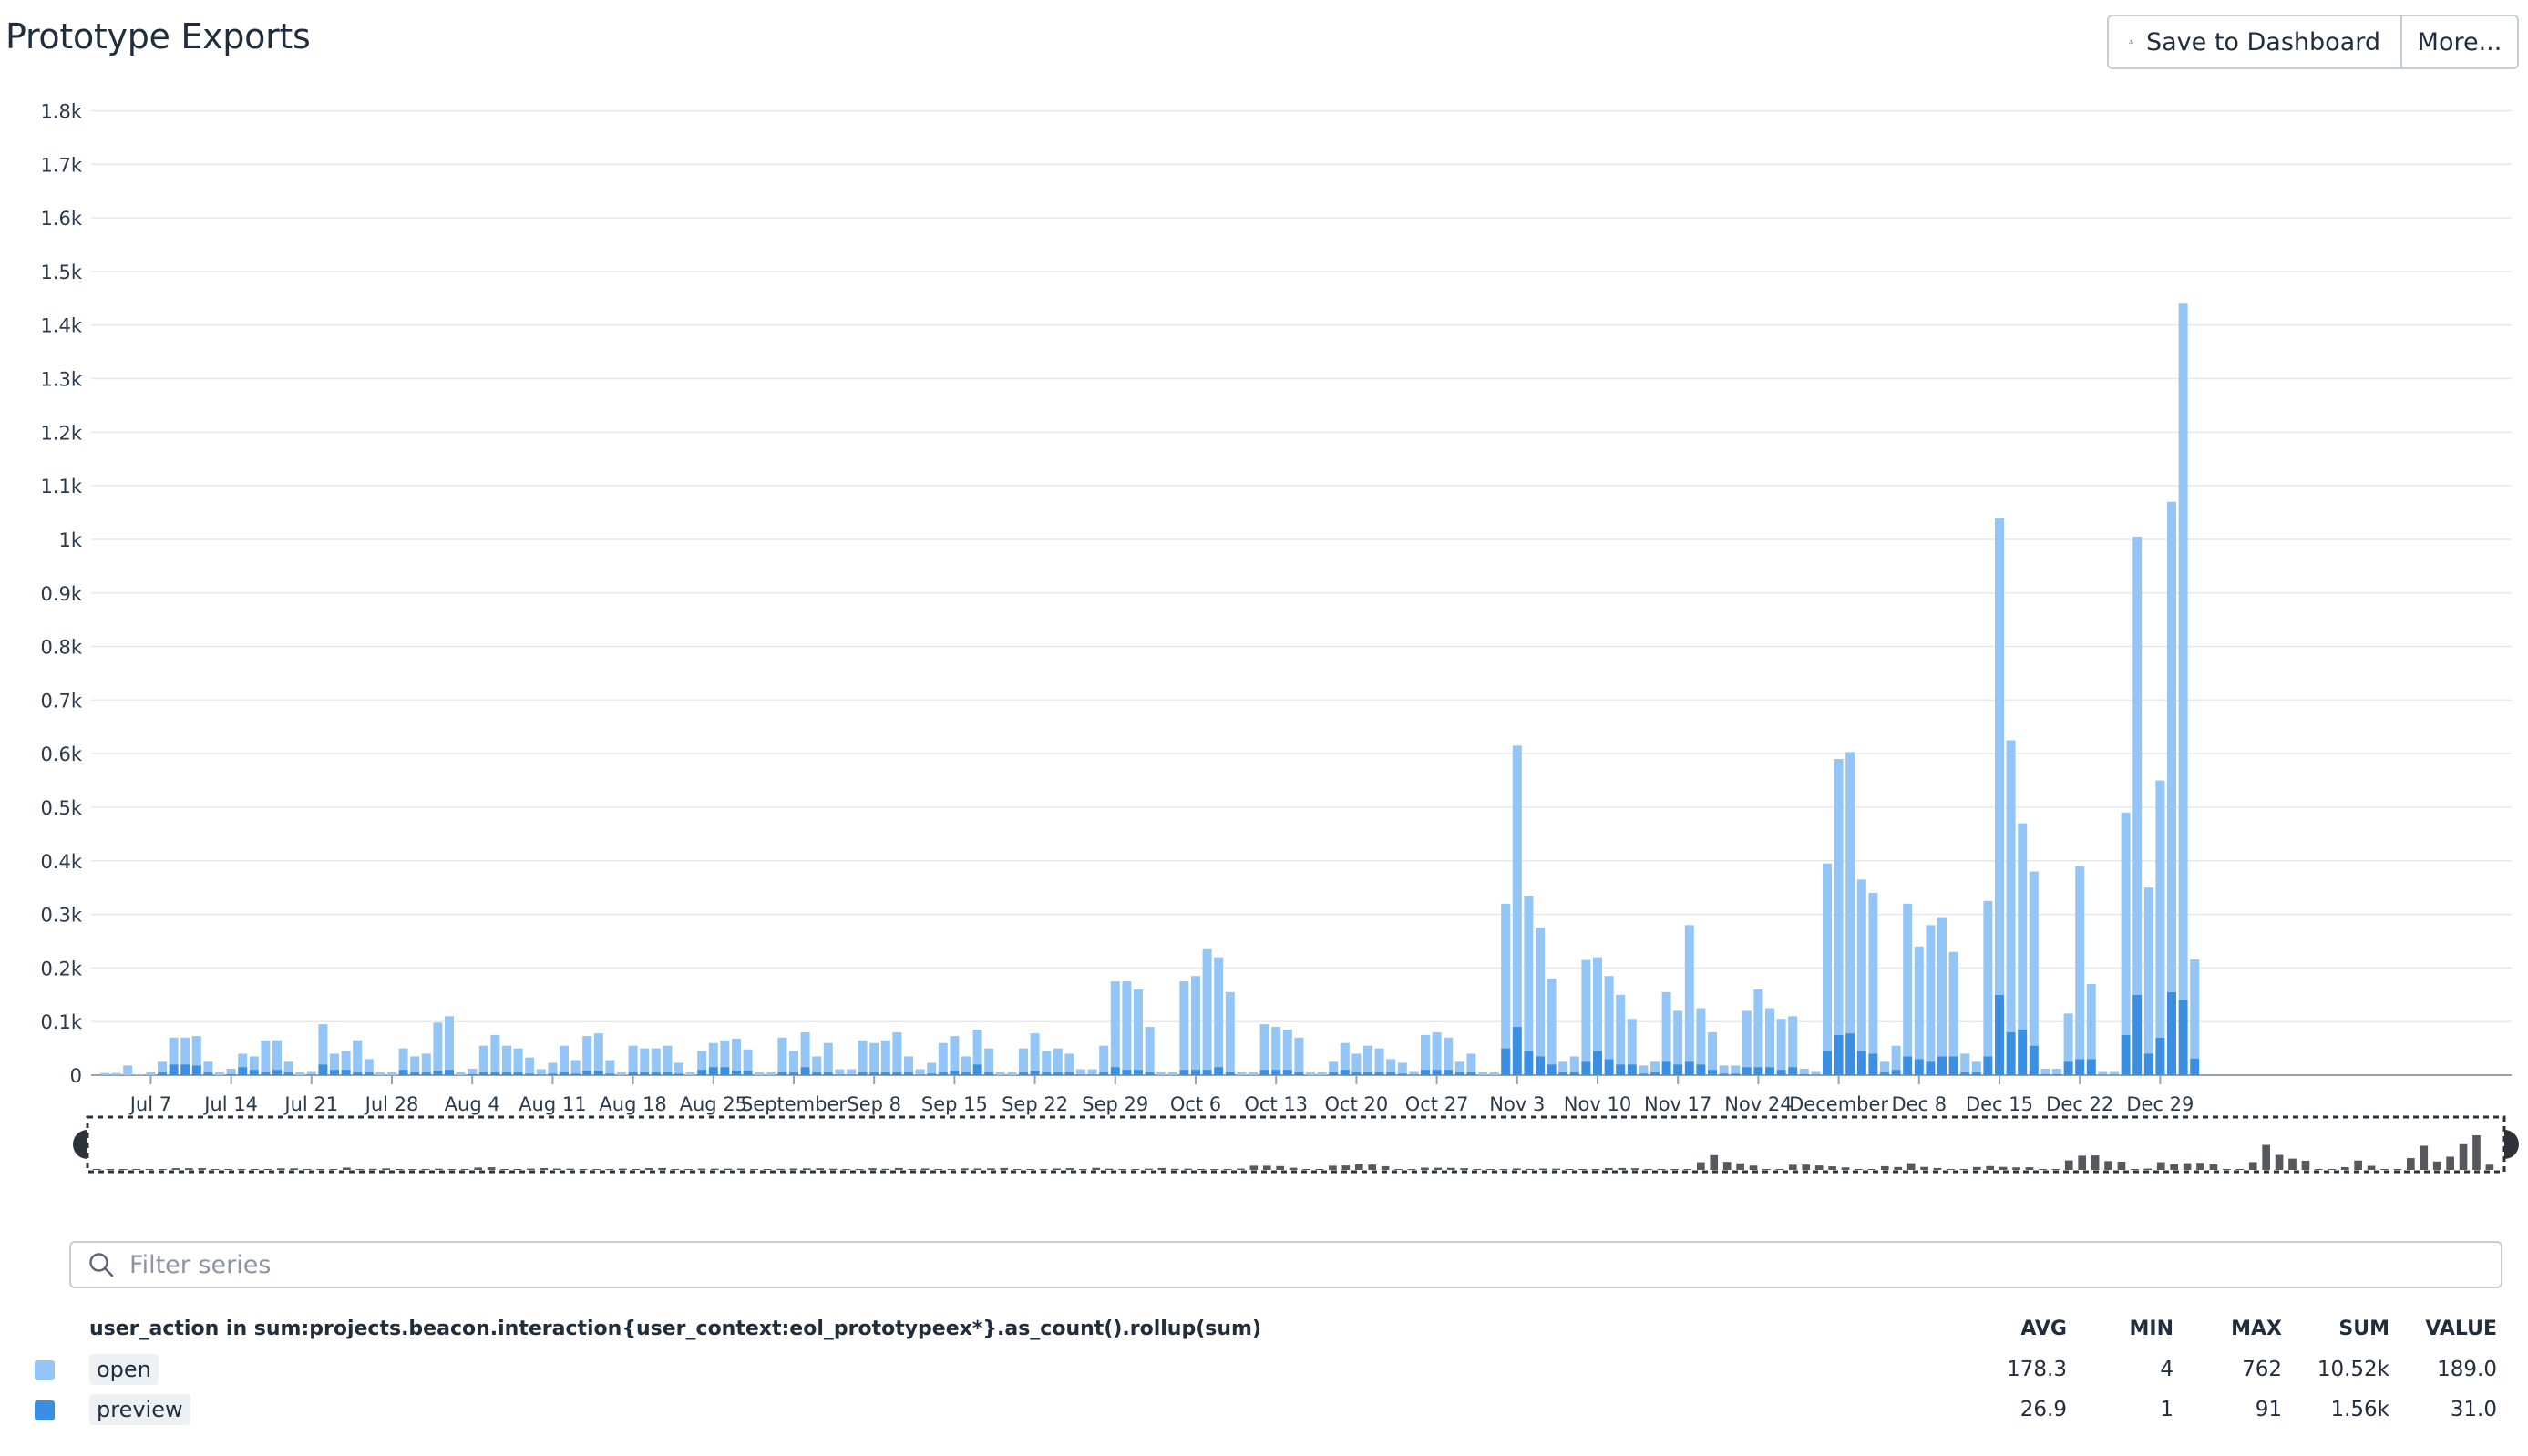 This screenshot has width=2528, height=1456. What do you see at coordinates (1296, 1144) in the screenshot?
I see `time-navigator` at bounding box center [1296, 1144].